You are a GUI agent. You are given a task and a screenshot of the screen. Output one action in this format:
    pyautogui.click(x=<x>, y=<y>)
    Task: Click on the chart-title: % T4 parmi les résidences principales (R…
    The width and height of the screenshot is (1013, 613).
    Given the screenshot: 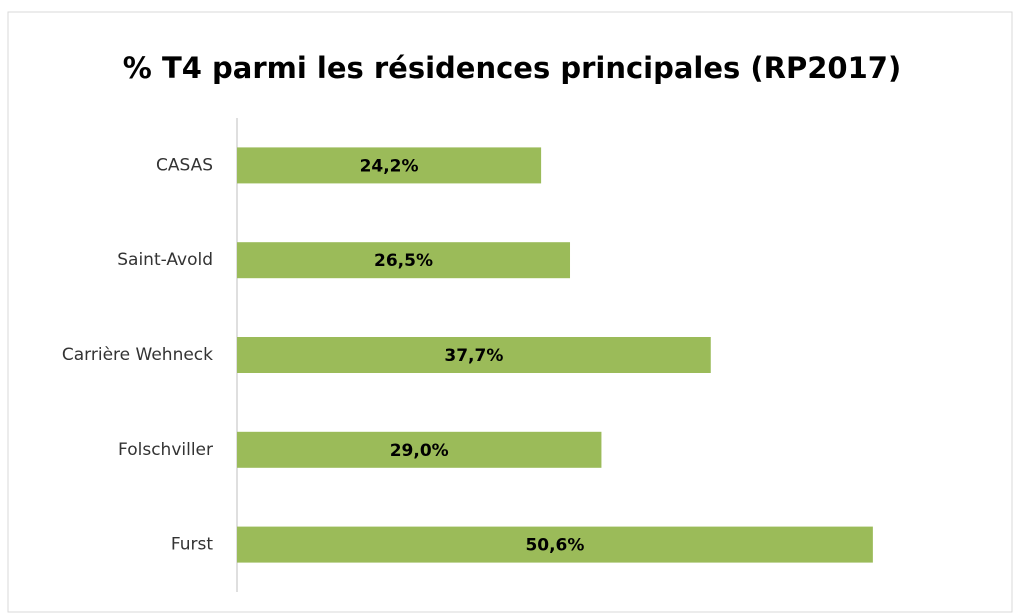 What is the action you would take?
    pyautogui.click(x=512, y=68)
    